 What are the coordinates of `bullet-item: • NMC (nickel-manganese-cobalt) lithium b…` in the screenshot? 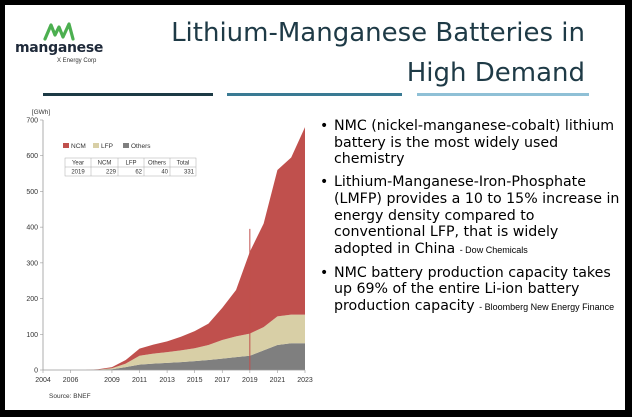 It's located at (470, 143).